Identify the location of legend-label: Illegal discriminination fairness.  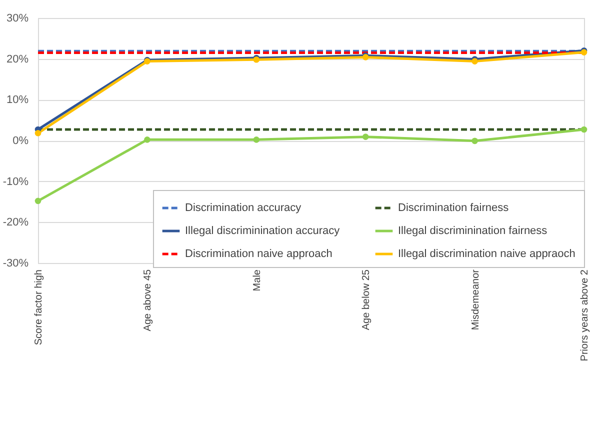
(473, 231).